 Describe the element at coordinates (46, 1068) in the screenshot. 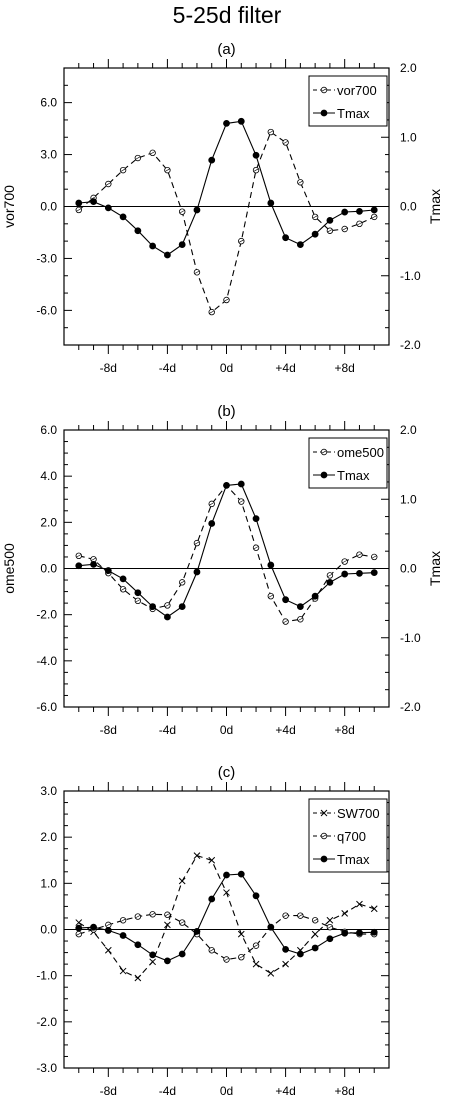

I see `y-tick-label-left: -3.0` at that location.